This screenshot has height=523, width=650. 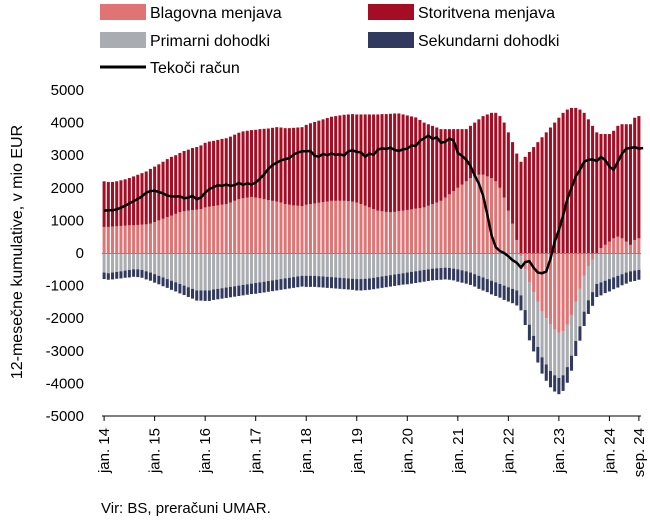 What do you see at coordinates (155, 451) in the screenshot?
I see `x-tick-label: jan. 15` at bounding box center [155, 451].